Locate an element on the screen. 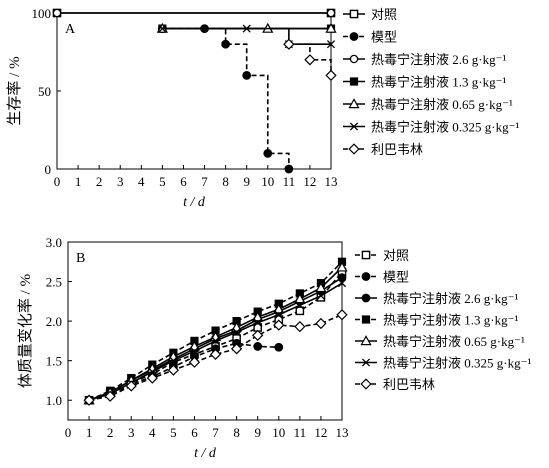  panel-label: A is located at coordinates (70, 29).